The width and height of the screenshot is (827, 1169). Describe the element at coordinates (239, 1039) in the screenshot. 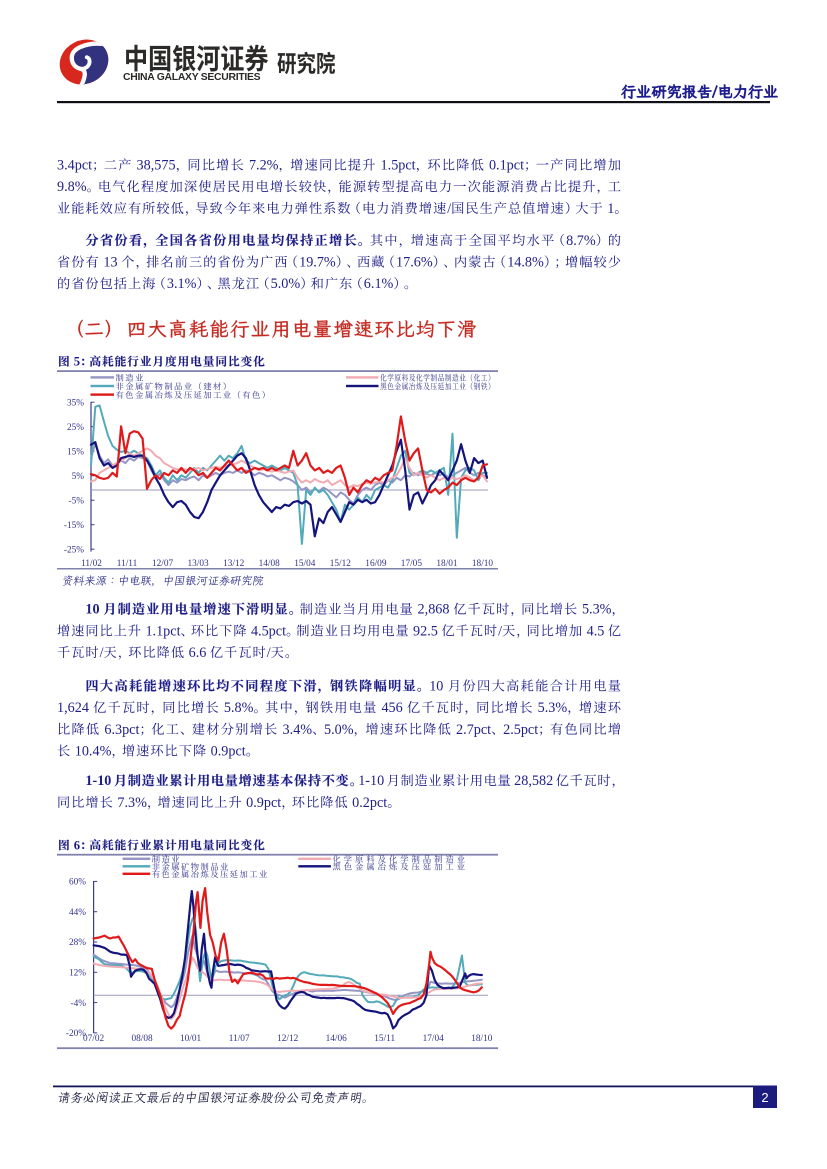

I see `svg-text: 11/07` at that location.